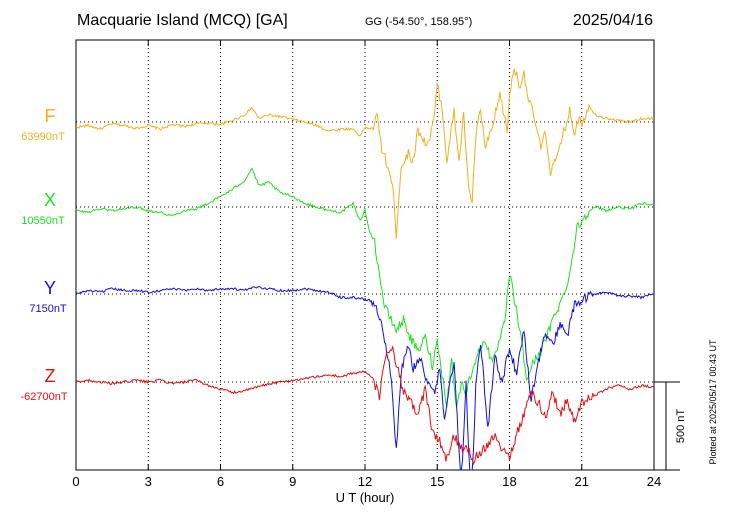 The width and height of the screenshot is (730, 520). Describe the element at coordinates (50, 200) in the screenshot. I see `series-name-x: X` at that location.